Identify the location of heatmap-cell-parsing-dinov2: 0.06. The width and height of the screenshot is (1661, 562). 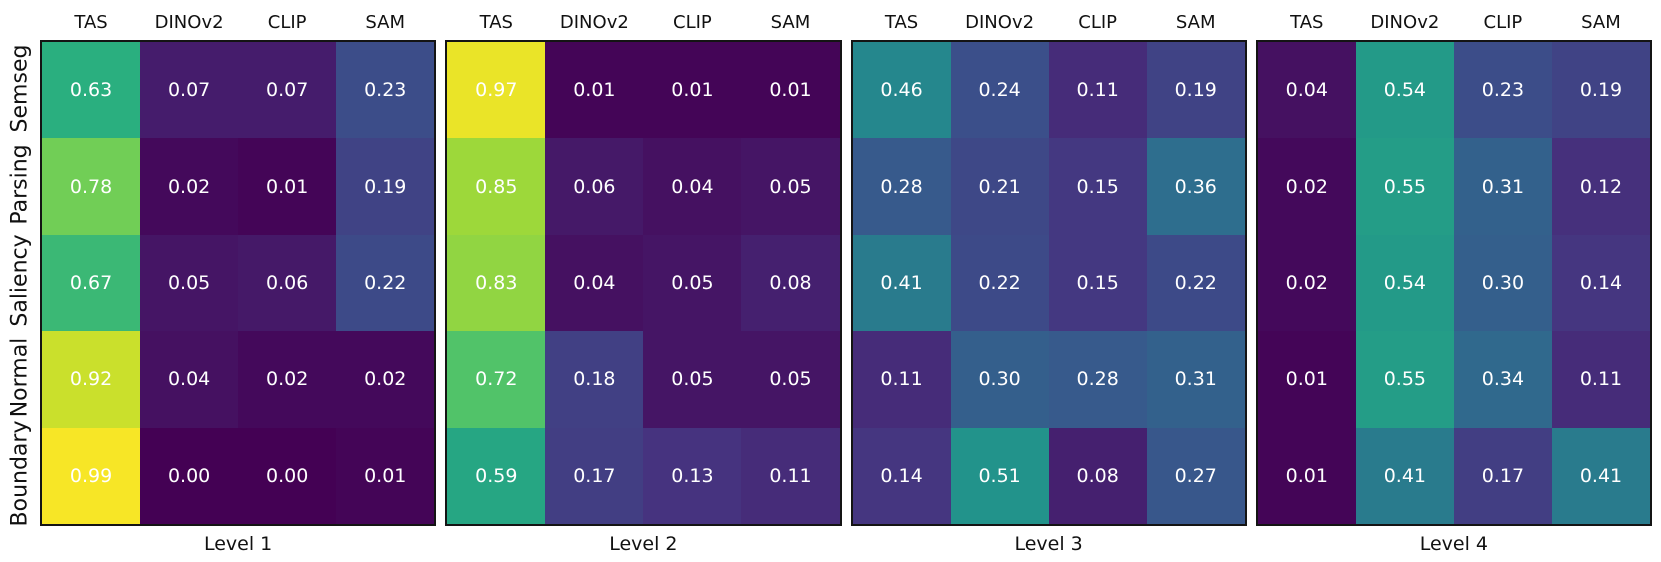
(594, 186).